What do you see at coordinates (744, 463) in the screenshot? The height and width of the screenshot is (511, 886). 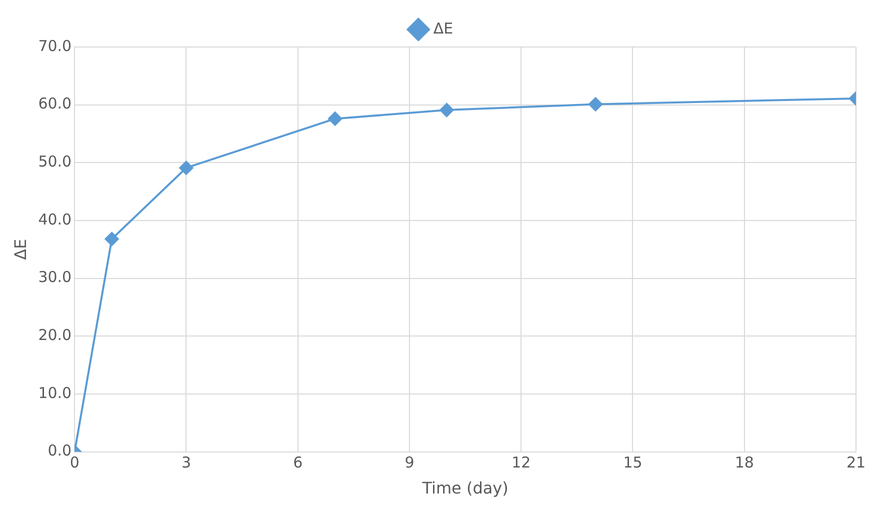 I see `x-tick-label: 18` at bounding box center [744, 463].